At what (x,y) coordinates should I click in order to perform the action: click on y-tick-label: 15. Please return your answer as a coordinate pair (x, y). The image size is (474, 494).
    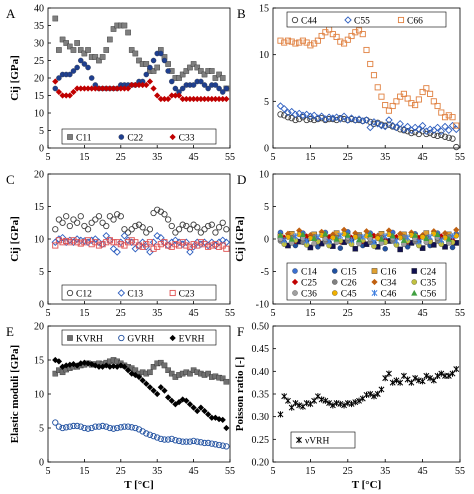
    Looking at the image, I should click on (39, 361).